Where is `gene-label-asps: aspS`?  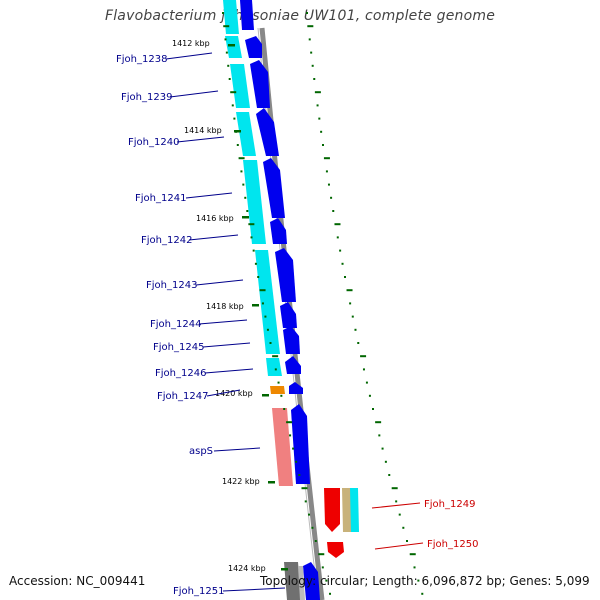 gene-label-asps: aspS is located at coordinates (201, 451).